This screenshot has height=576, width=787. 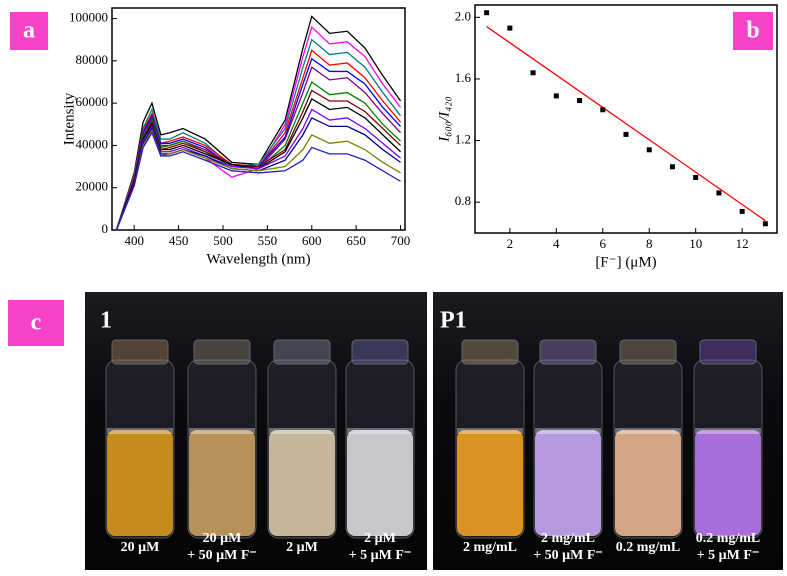 I want to click on x-axis-label: [F⁻] (μM), so click(x=625, y=262).